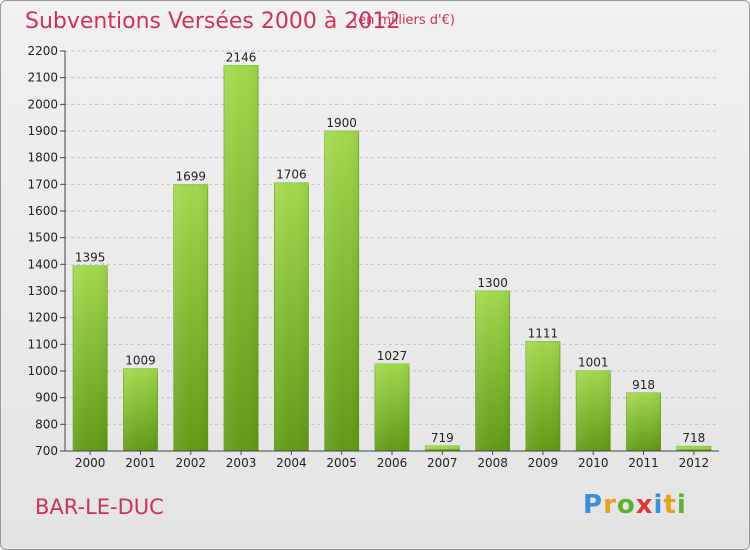 The image size is (750, 550). I want to click on y-tick-label: 1200, so click(42, 318).